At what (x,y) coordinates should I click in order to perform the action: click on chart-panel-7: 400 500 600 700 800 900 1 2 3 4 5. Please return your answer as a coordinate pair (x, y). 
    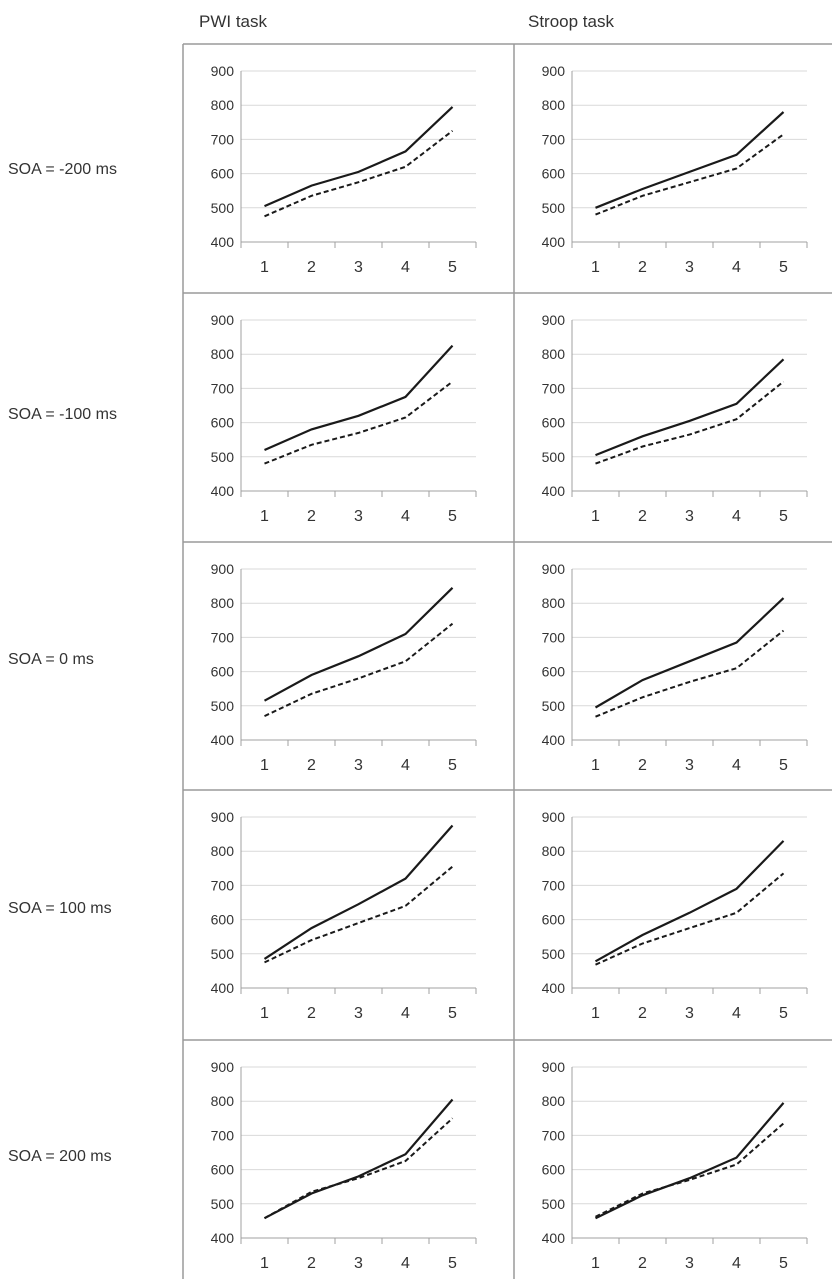
    Looking at the image, I should click on (344, 915).